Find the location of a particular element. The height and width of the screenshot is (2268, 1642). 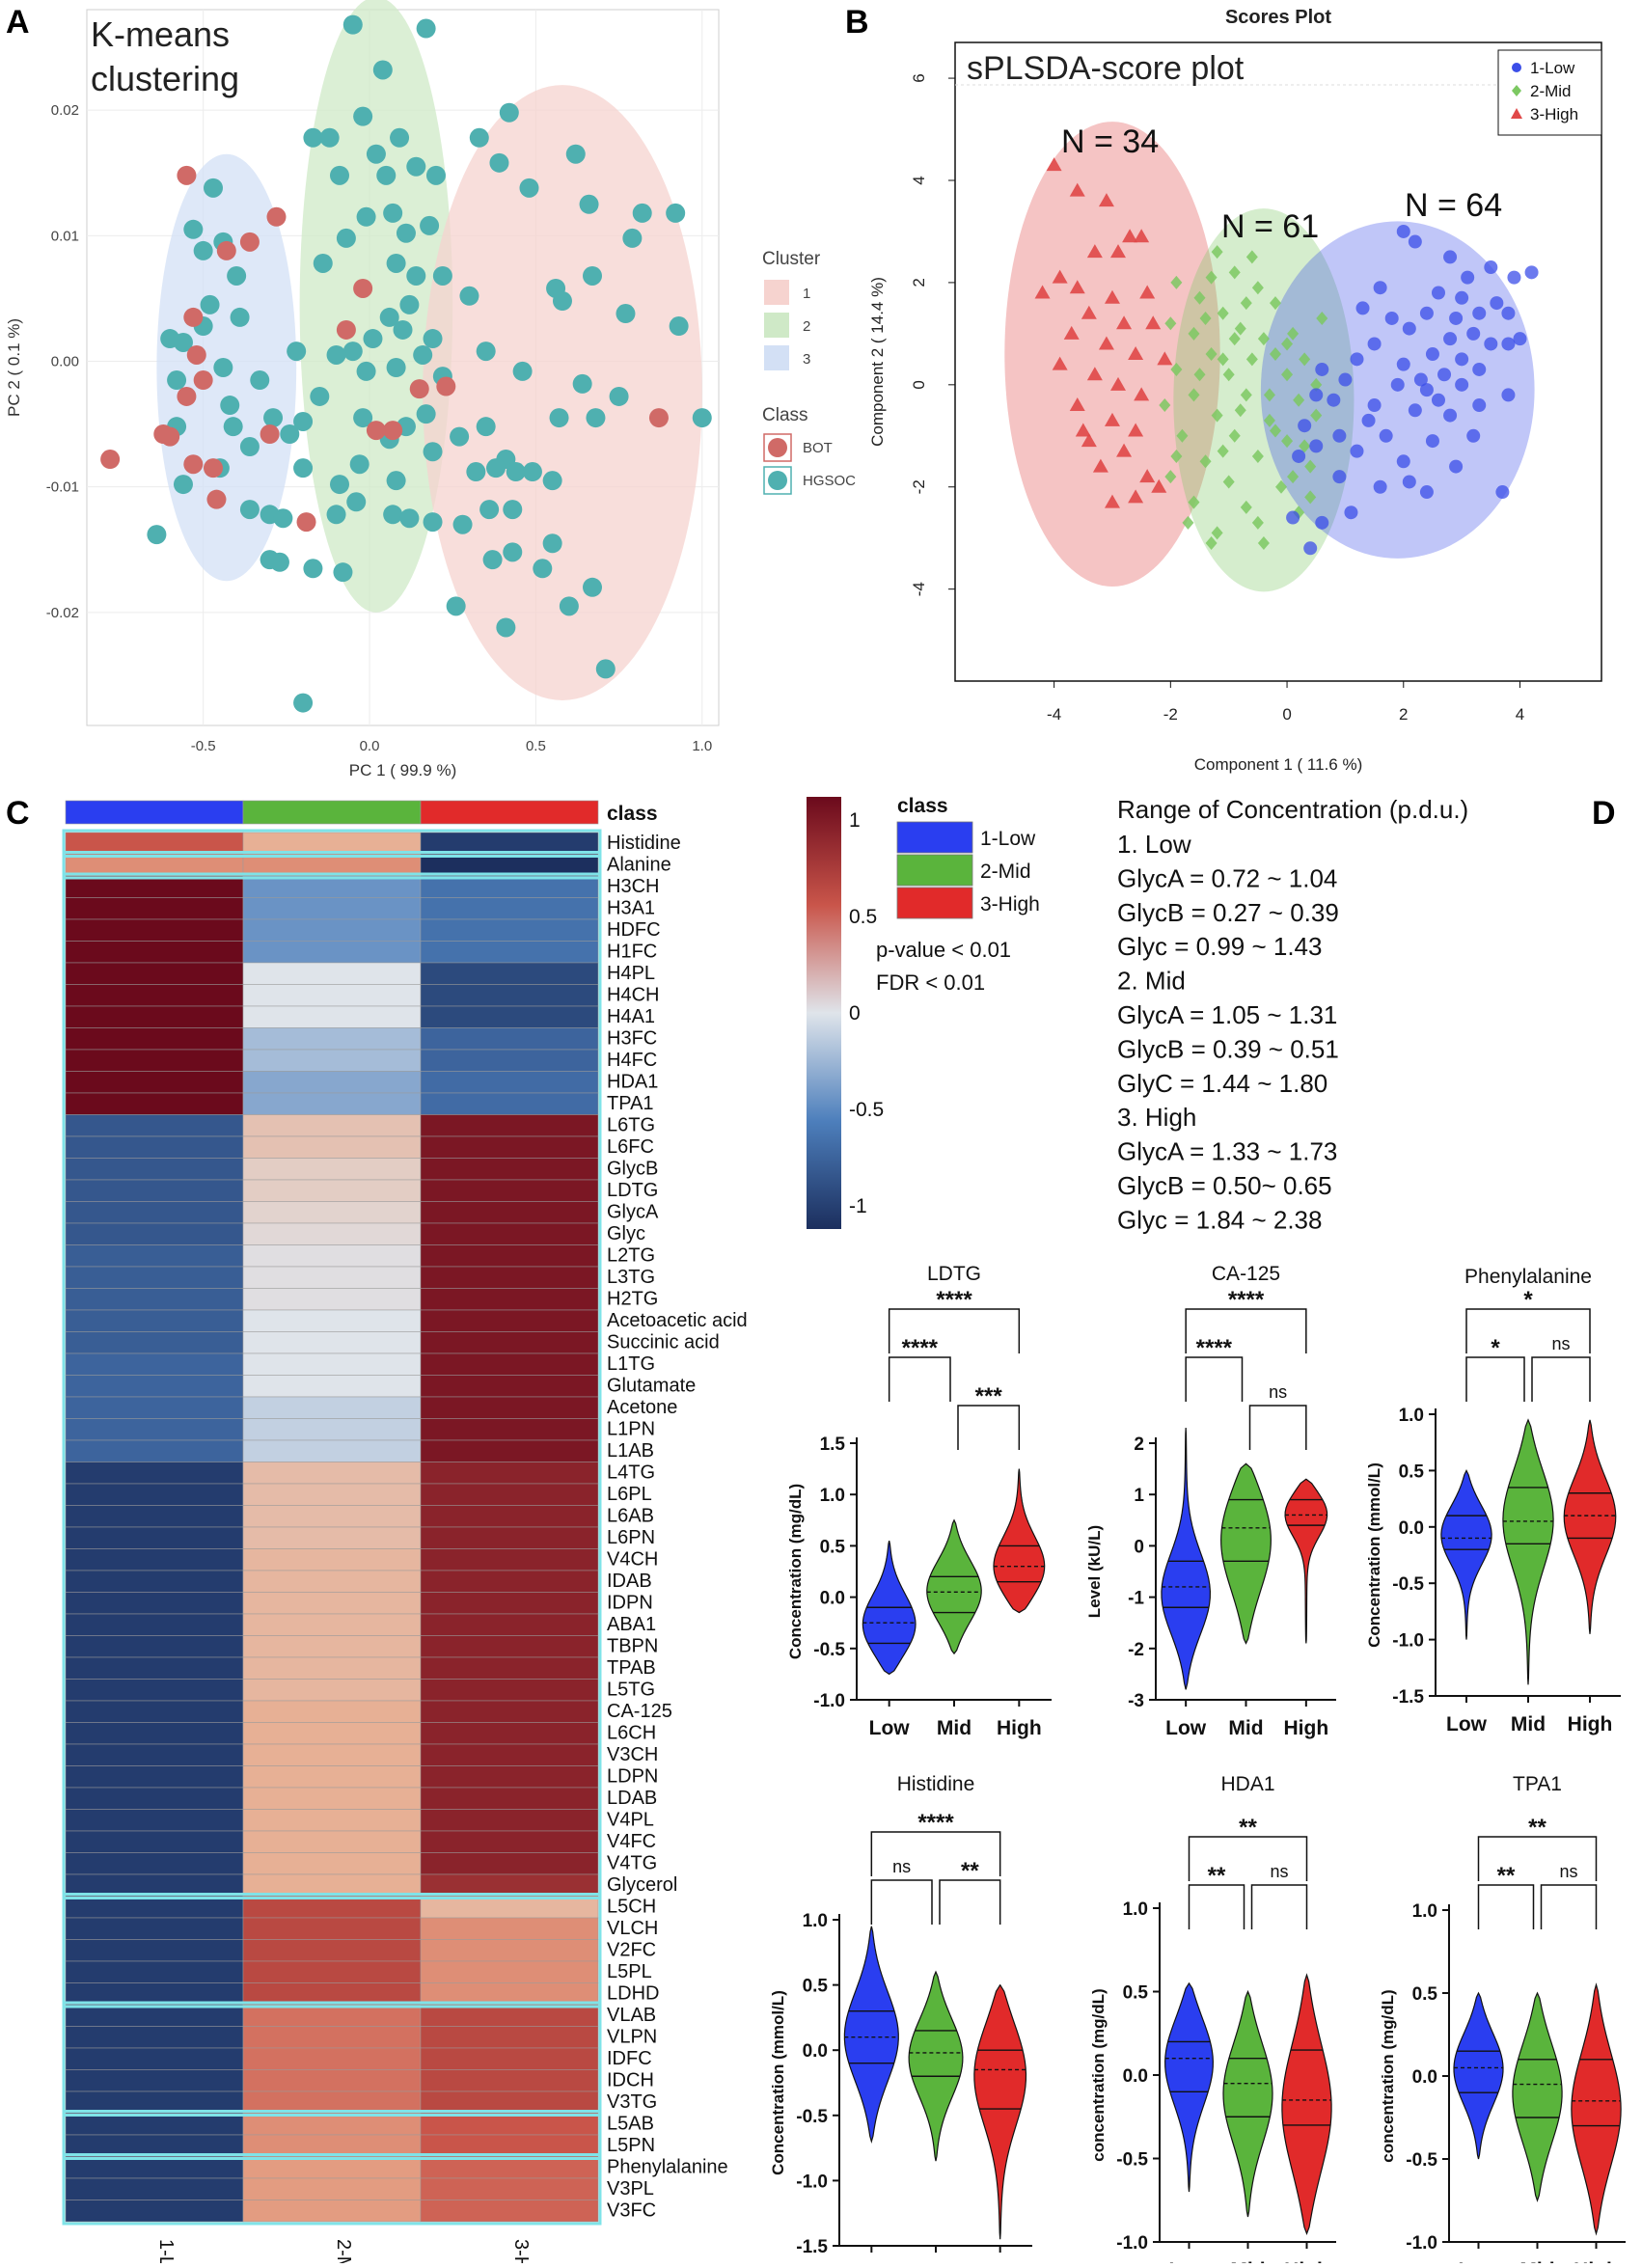

violin-sig-label: **** is located at coordinates (1246, 1300).